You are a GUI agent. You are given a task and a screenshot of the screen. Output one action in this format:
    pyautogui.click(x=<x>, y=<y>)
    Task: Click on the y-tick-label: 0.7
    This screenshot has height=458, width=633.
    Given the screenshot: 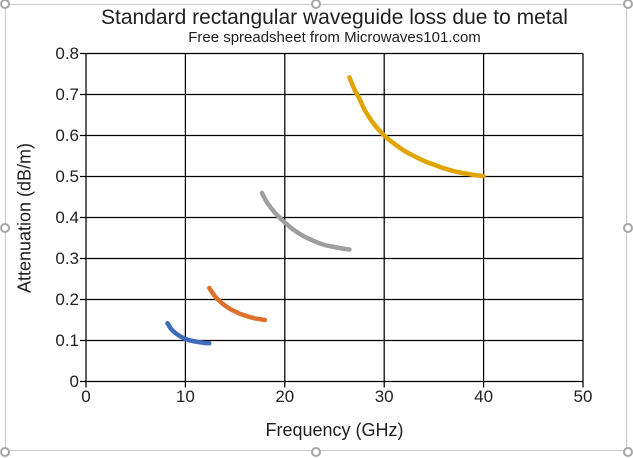 What is the action you would take?
    pyautogui.click(x=67, y=94)
    